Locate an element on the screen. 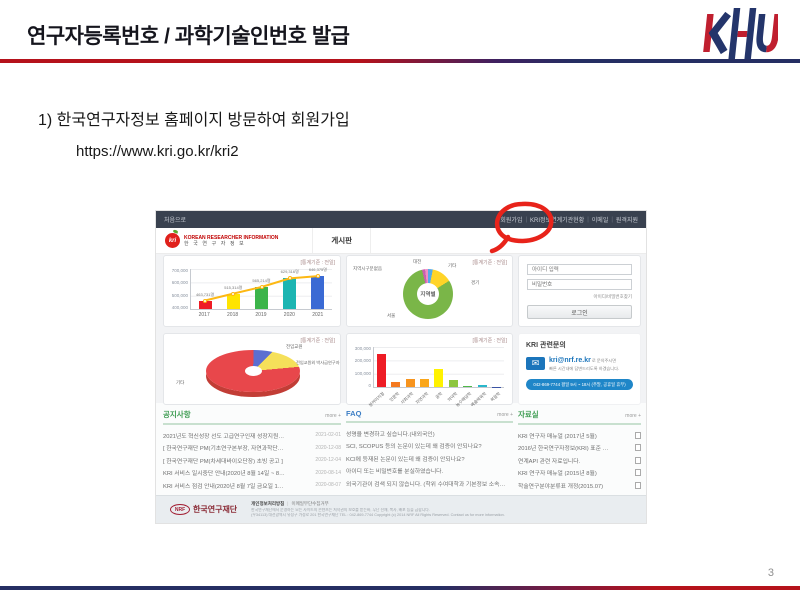  login-button: 로그인 is located at coordinates (579, 312).